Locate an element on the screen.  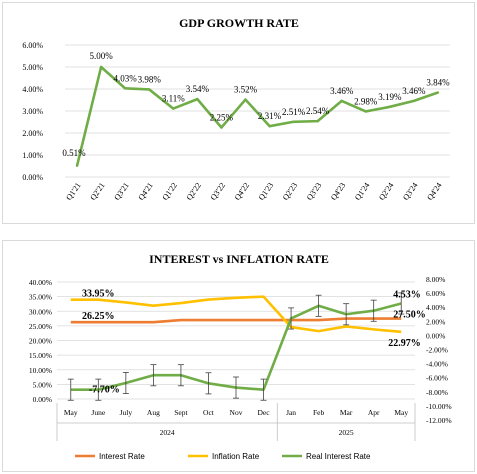
x-tick-label: June is located at coordinates (98, 412).